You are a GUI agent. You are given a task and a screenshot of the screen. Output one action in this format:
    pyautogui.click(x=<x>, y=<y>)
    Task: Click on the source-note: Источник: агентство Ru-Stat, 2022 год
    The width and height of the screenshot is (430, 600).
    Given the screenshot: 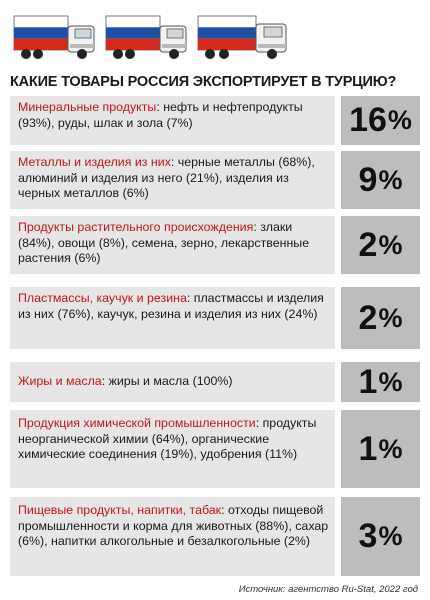 What is the action you would take?
    pyautogui.click(x=328, y=589)
    